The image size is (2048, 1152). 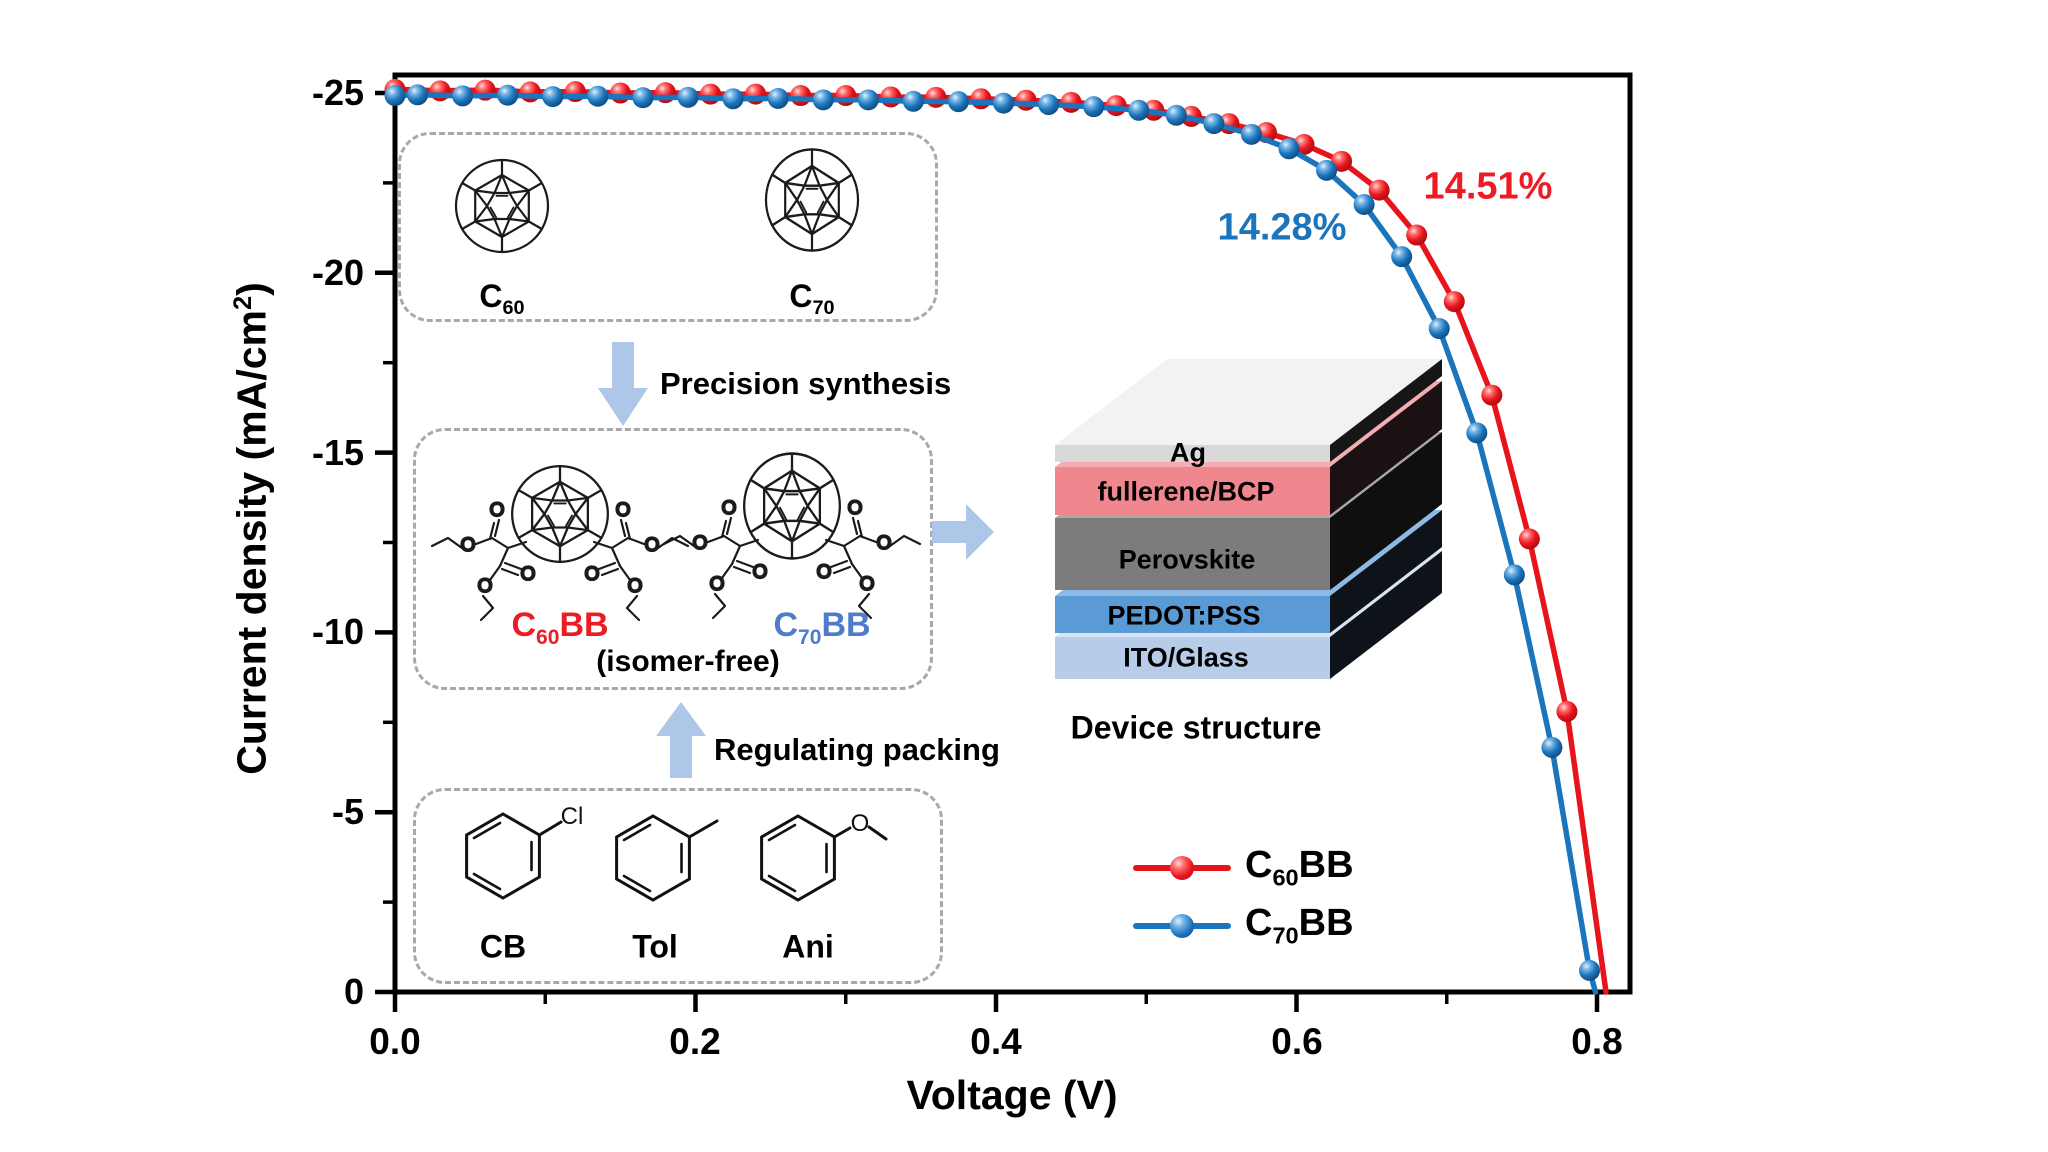 What do you see at coordinates (812, 298) in the screenshot?
I see `c70-label: C70` at bounding box center [812, 298].